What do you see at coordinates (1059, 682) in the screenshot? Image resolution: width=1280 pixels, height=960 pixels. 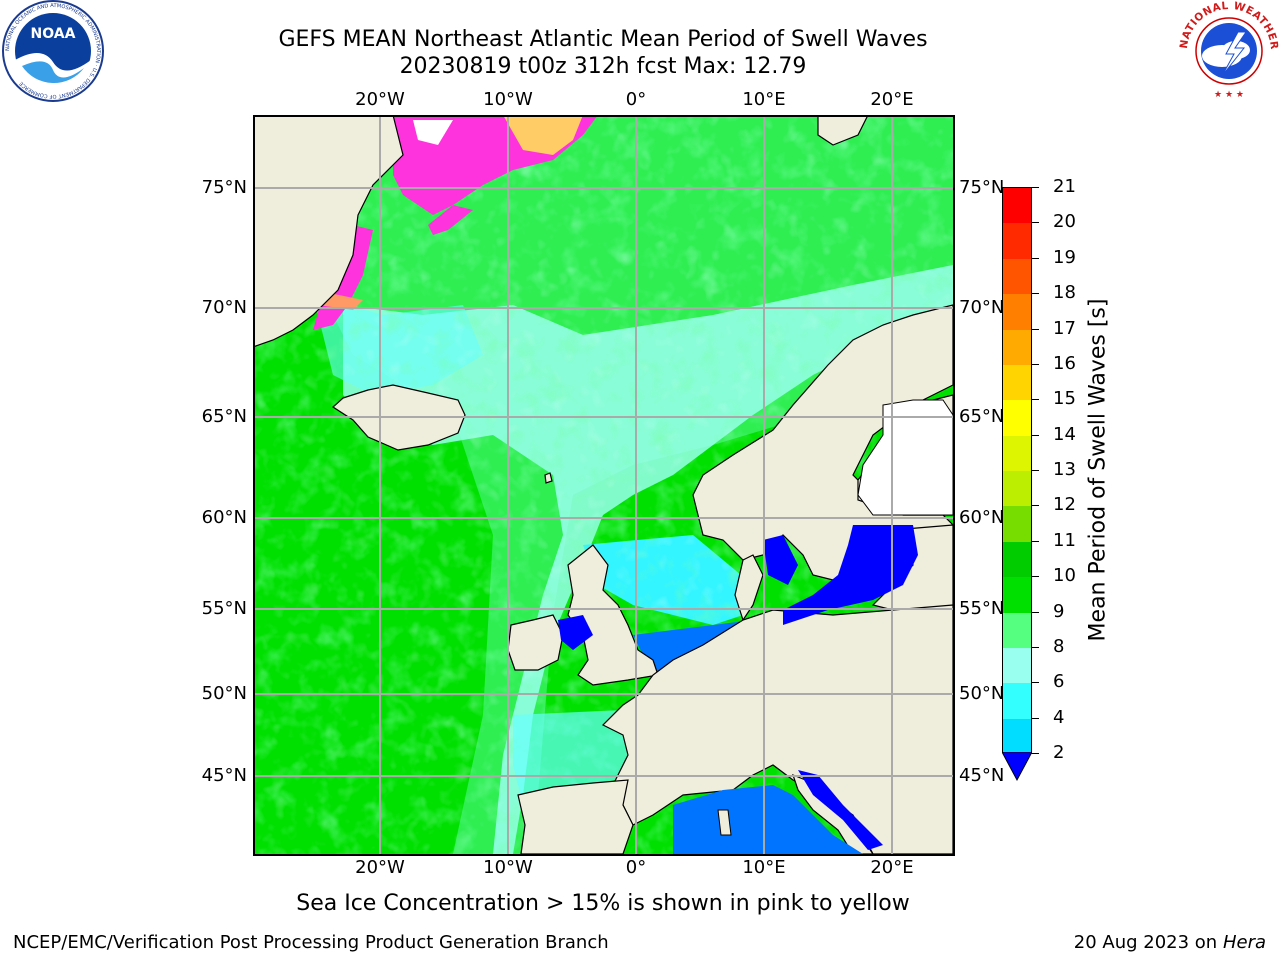 I see `colorbar-tick-label: 6` at bounding box center [1059, 682].